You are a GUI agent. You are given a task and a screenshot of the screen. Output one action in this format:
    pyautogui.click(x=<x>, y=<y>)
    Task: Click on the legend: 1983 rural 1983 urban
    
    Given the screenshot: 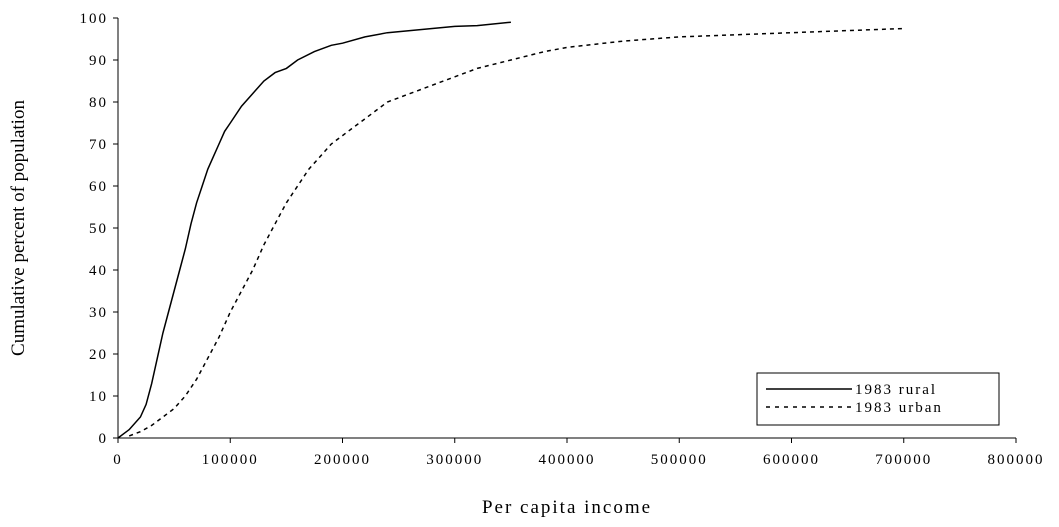 What is the action you would take?
    pyautogui.click(x=878, y=399)
    